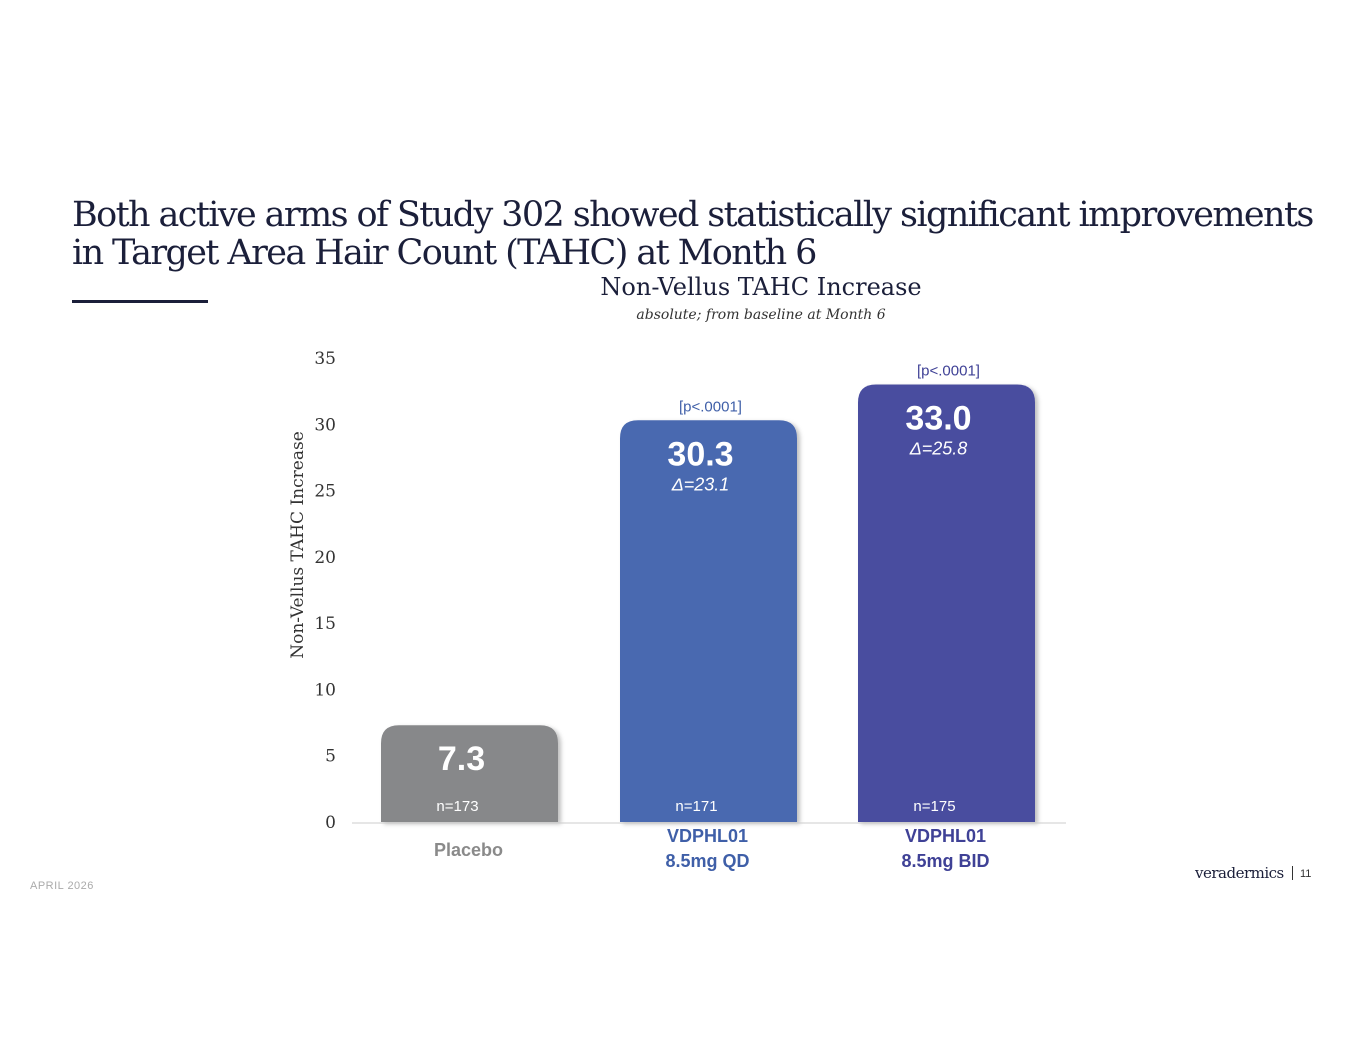  I want to click on y-tick-label: 0, so click(330, 823).